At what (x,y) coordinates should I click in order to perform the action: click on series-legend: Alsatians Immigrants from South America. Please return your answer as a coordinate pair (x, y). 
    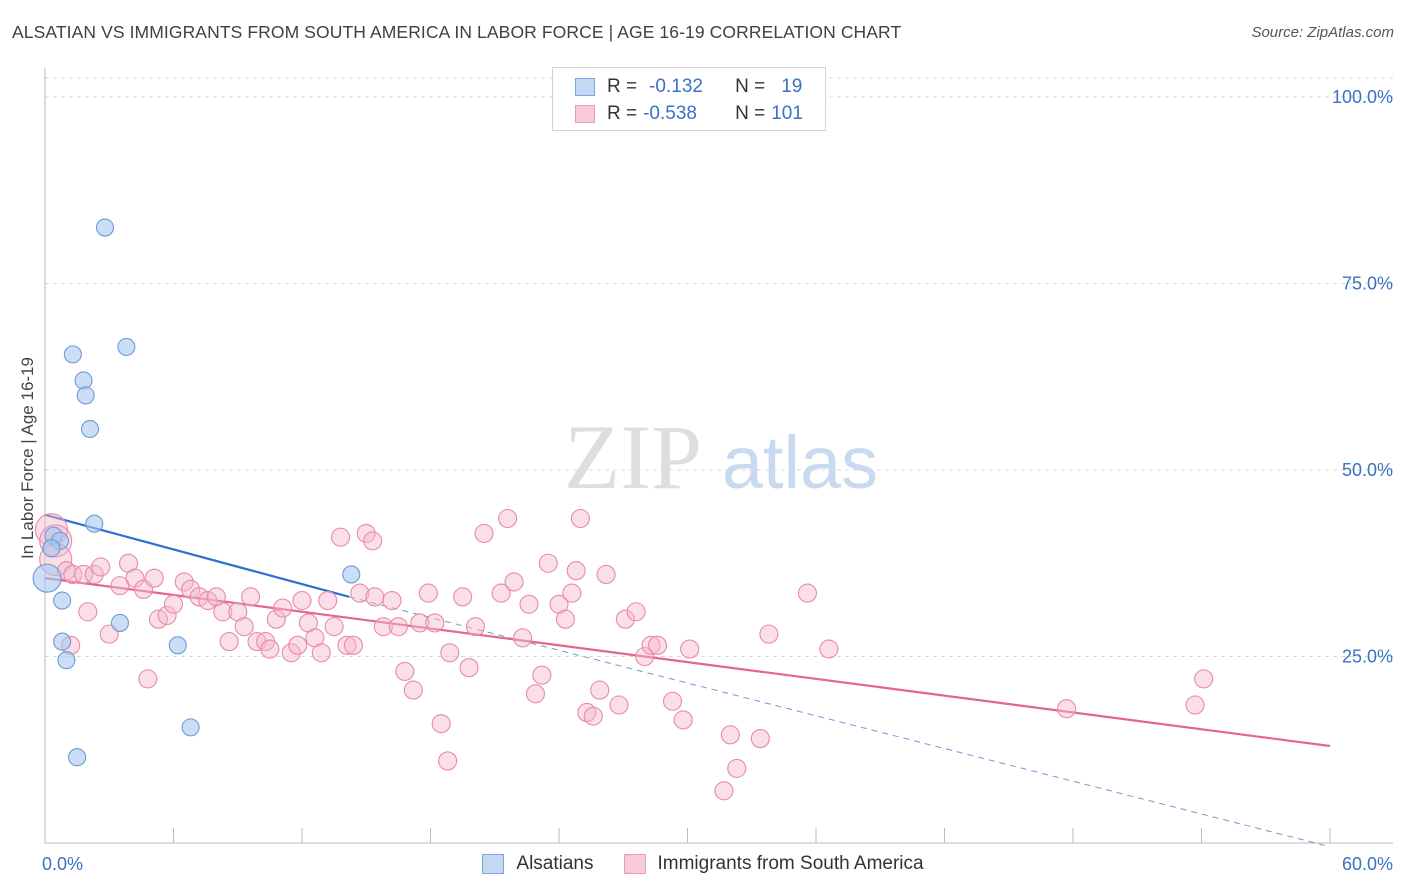
    Looking at the image, I should click on (703, 864).